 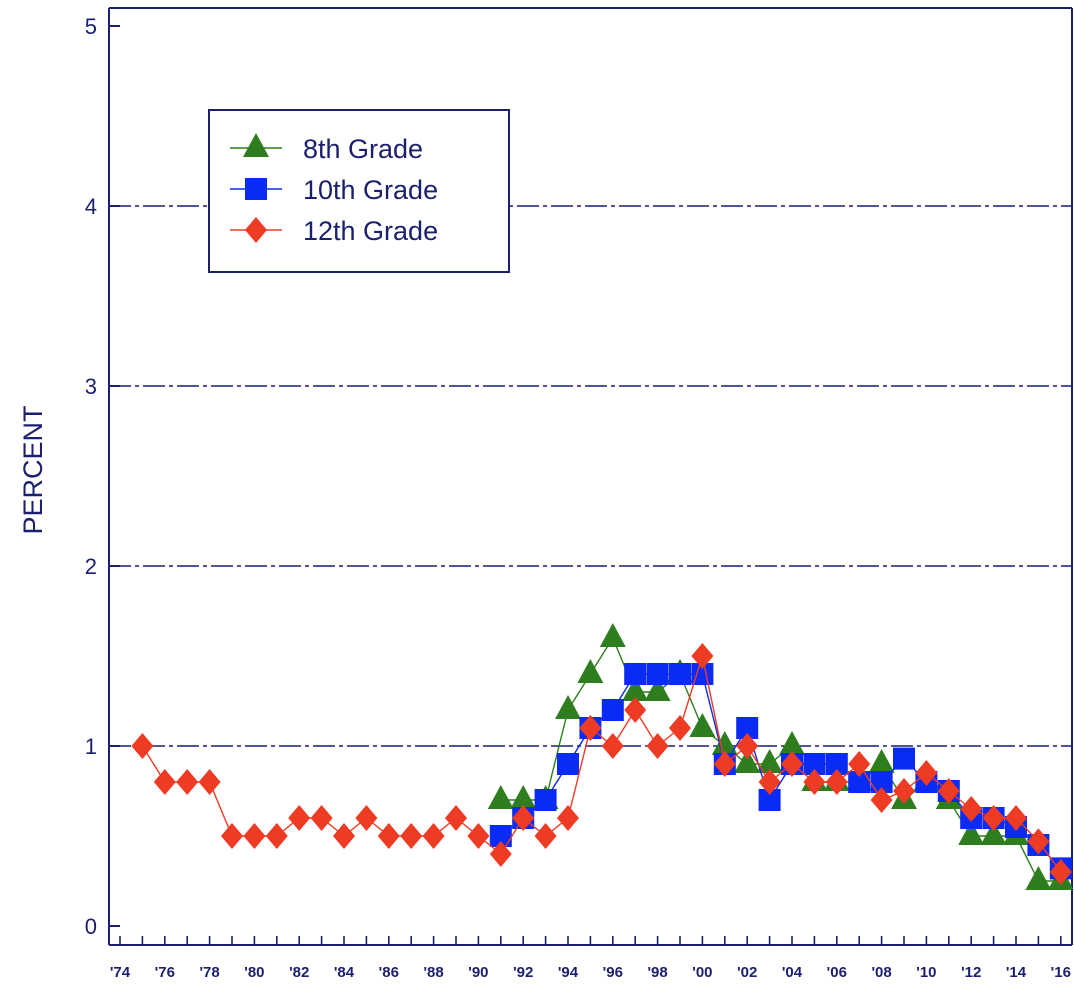 What do you see at coordinates (837, 972) in the screenshot?
I see `x-tick-label: '06` at bounding box center [837, 972].